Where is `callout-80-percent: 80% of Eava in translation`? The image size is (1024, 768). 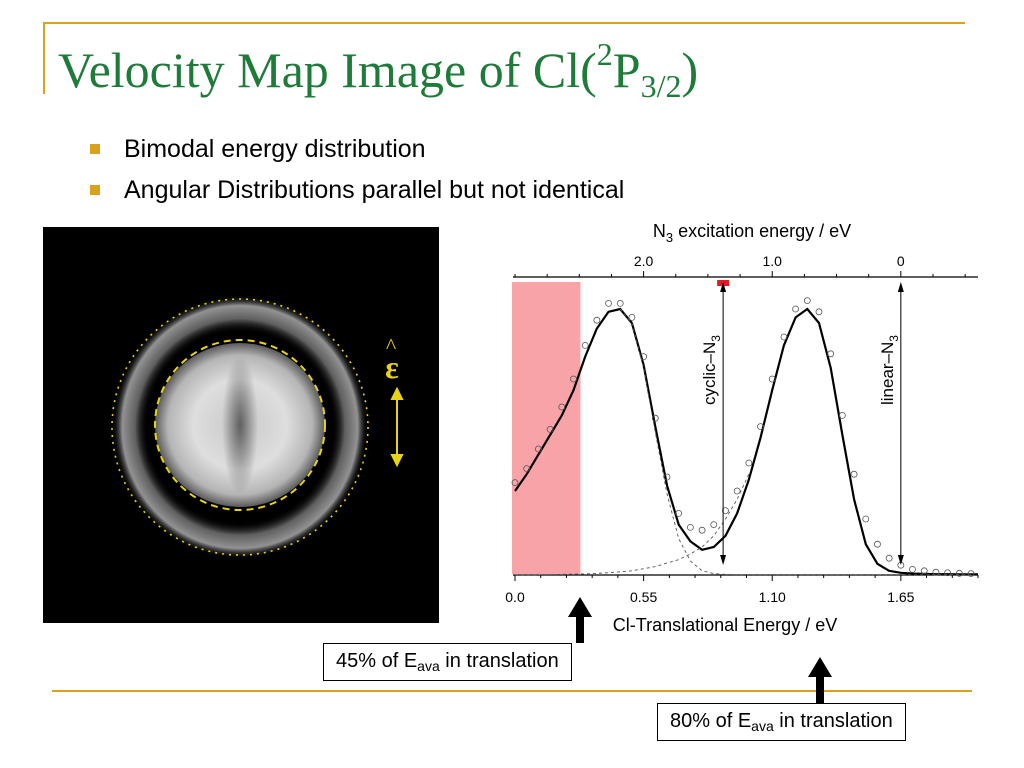
callout-80-percent: 80% of Eava in translation is located at coordinates (781, 722).